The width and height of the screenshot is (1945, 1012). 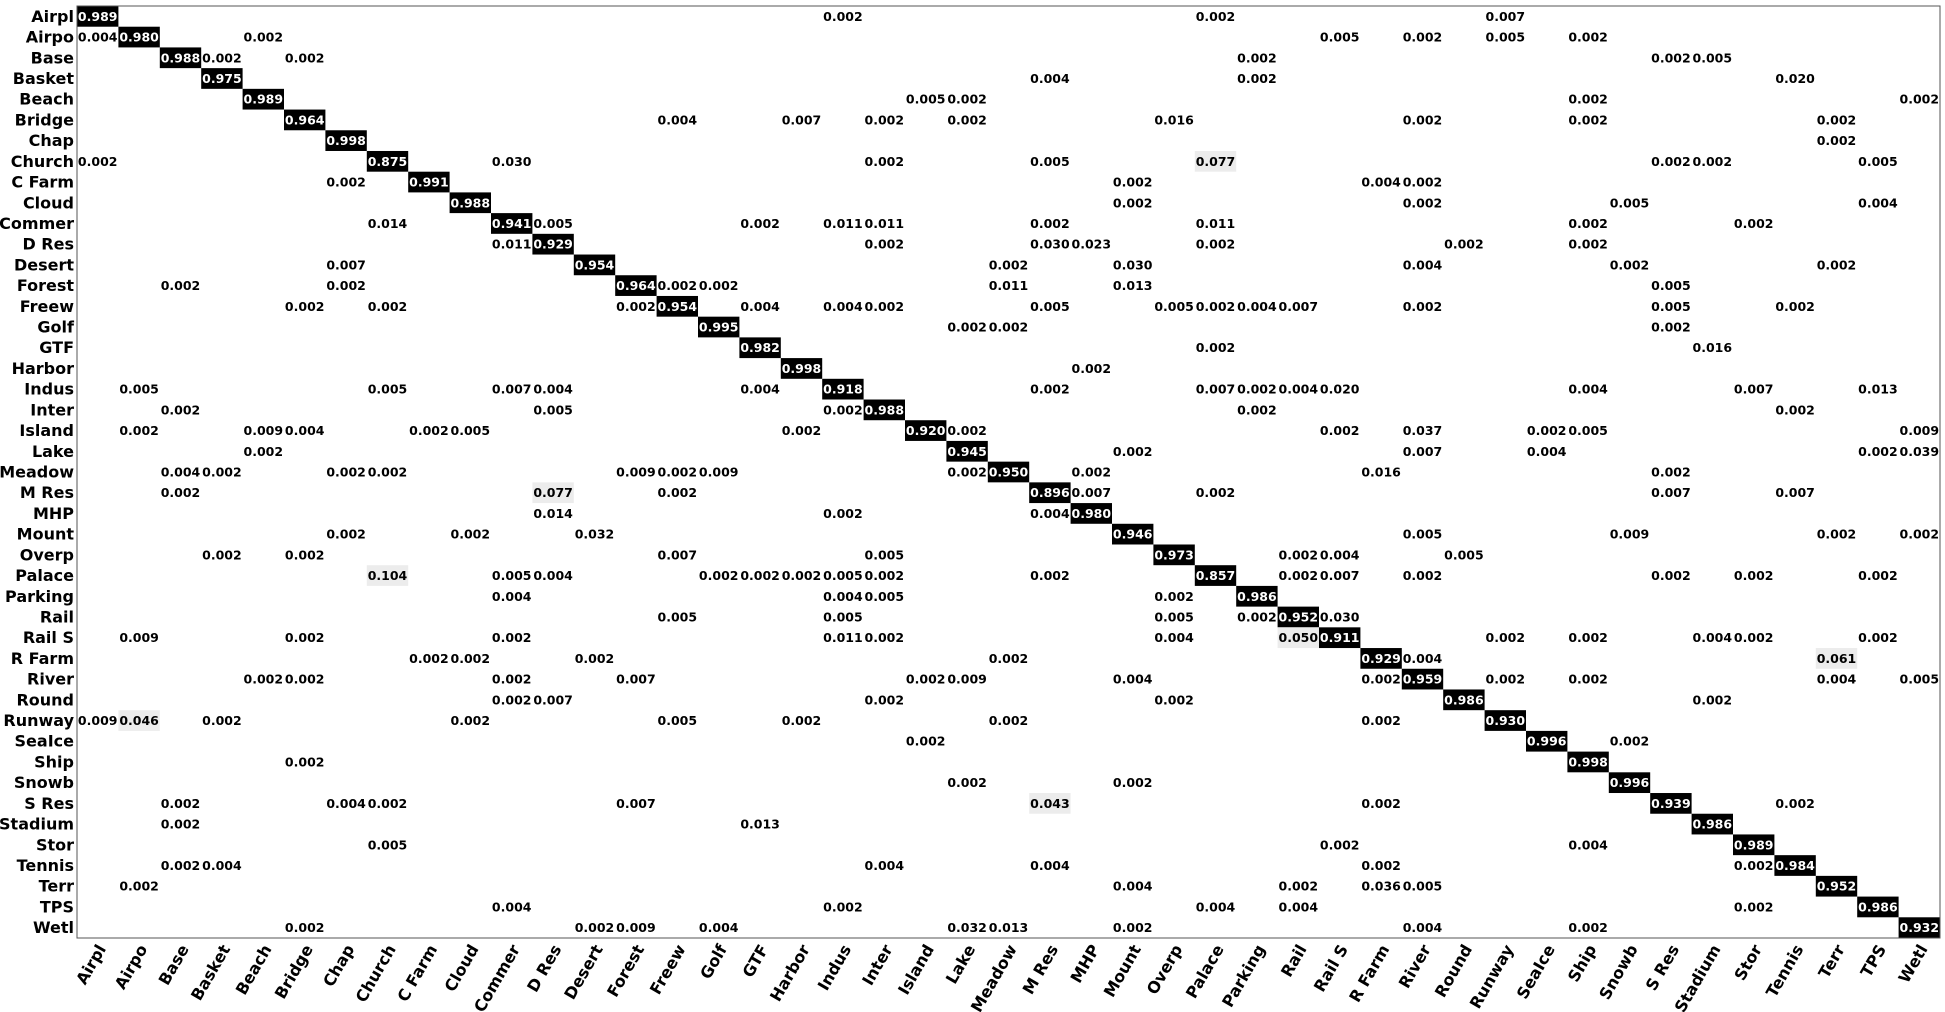 What do you see at coordinates (52, 16) in the screenshot?
I see `y-tick-label: Airpl` at bounding box center [52, 16].